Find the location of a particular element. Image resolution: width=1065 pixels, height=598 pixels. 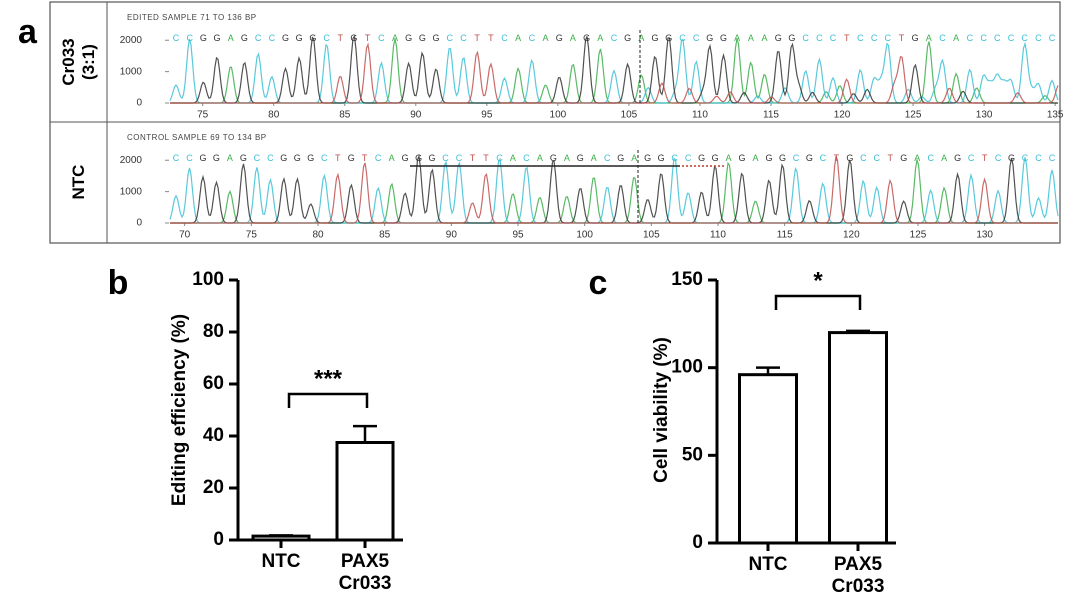

y-tick-label: 150 is located at coordinates (687, 279).